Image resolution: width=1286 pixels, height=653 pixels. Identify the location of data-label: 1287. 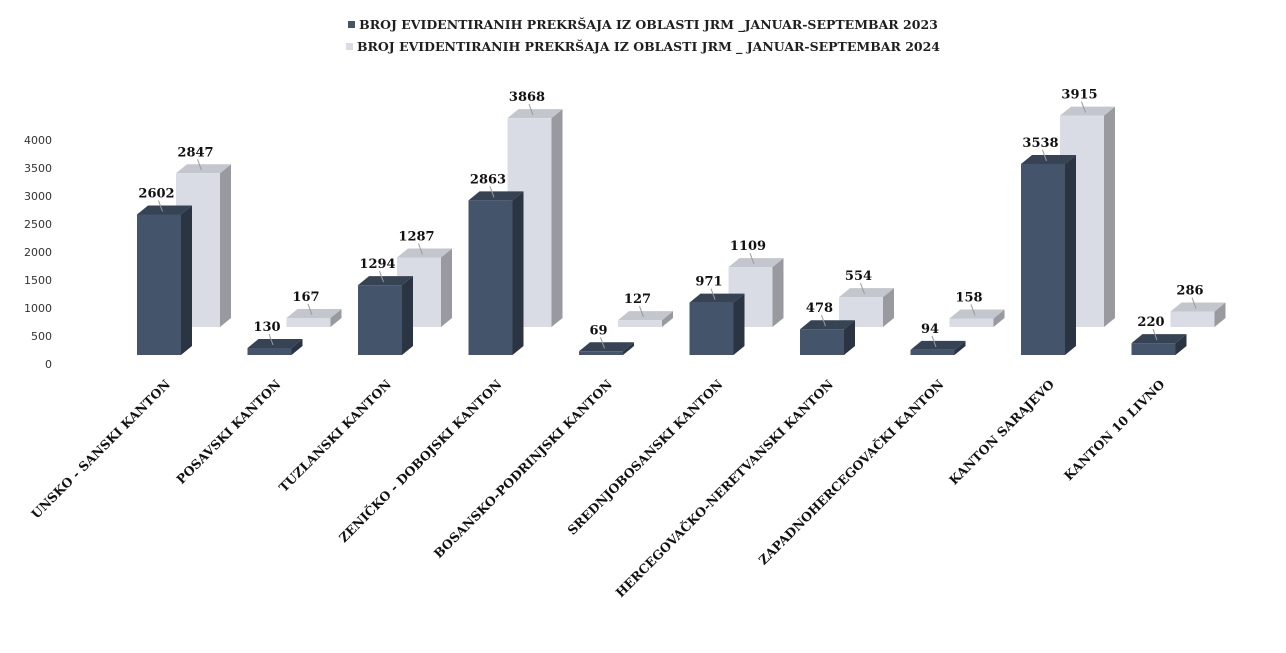
(416, 237).